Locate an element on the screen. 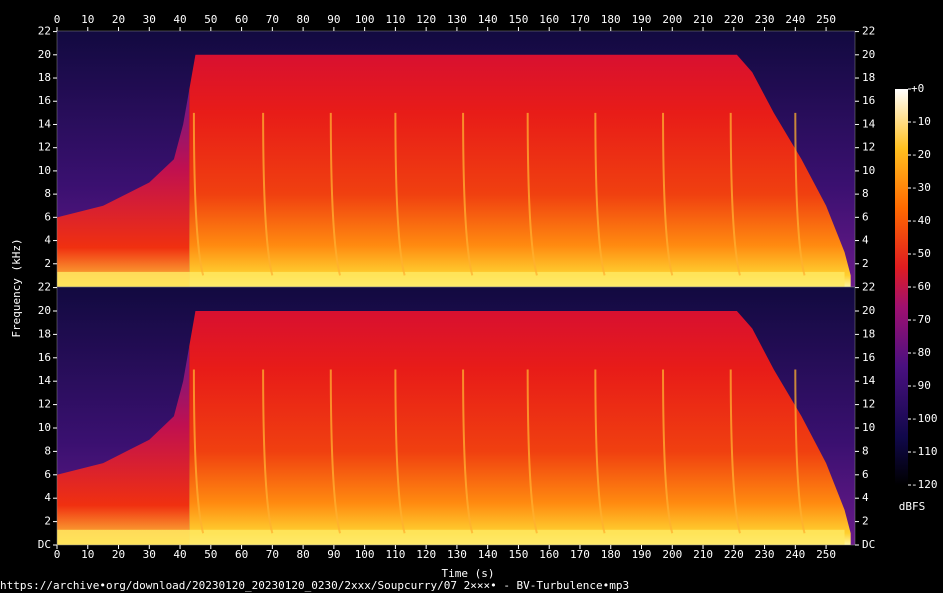 This screenshot has width=943, height=593. y-tick-label: 14 is located at coordinates (45, 380).